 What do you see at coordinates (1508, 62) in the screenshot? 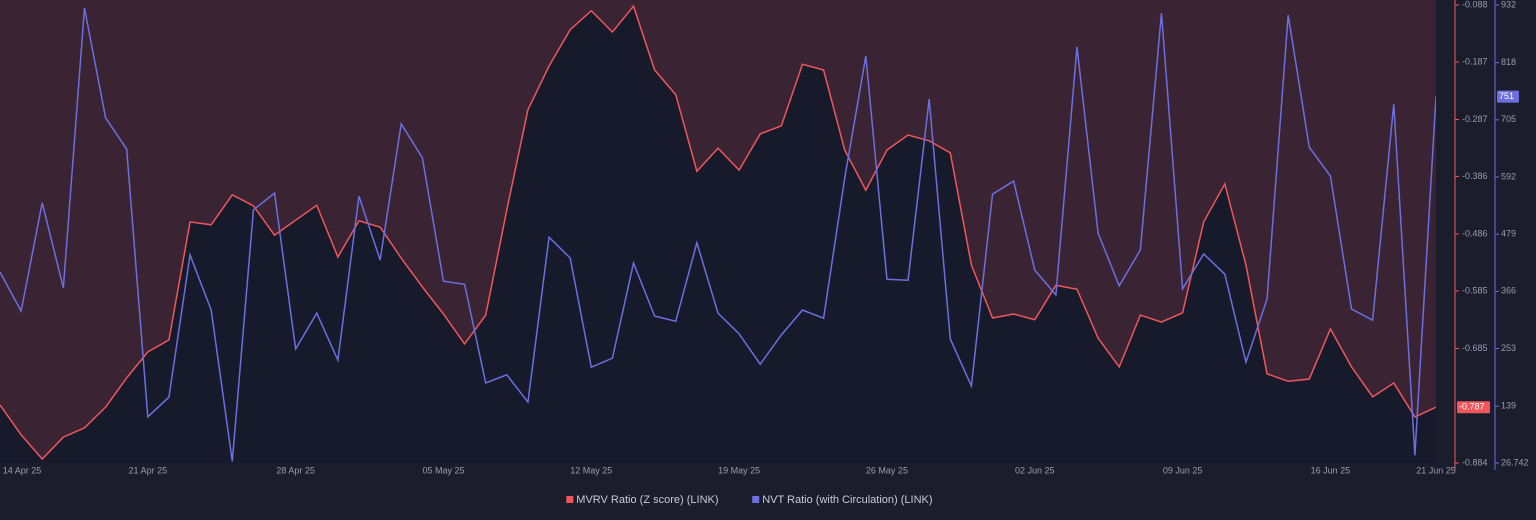
I see `y2-tick-label: 818` at bounding box center [1508, 62].